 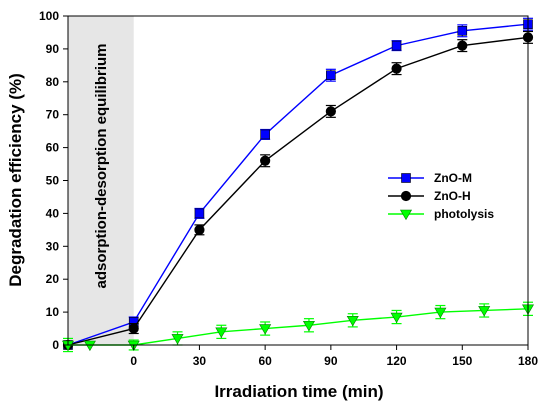 What do you see at coordinates (397, 361) in the screenshot?
I see `x-tick-label: 120` at bounding box center [397, 361].